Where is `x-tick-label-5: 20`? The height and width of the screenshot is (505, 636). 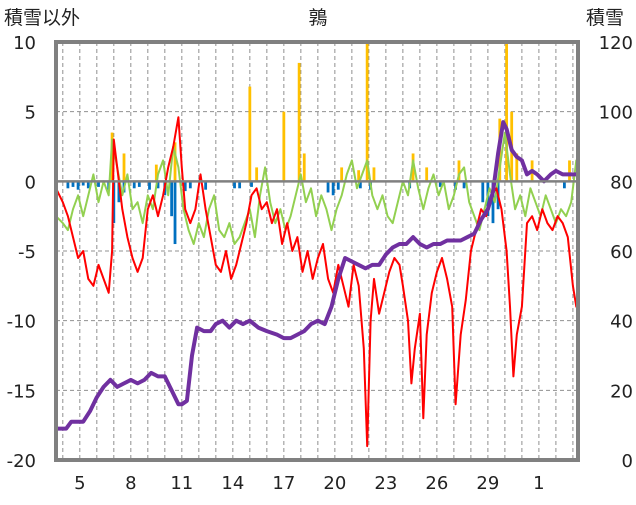 x-tick-label-5: 20 is located at coordinates (334, 483).